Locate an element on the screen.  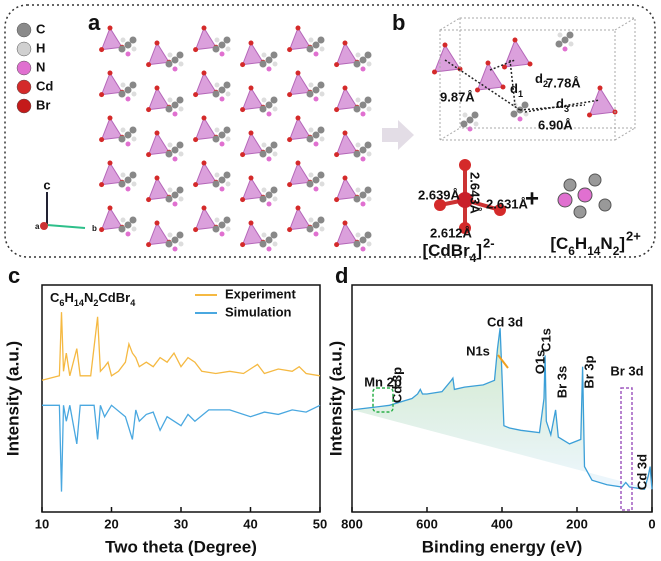
length-label: 6.90Å is located at coordinates (555, 124).